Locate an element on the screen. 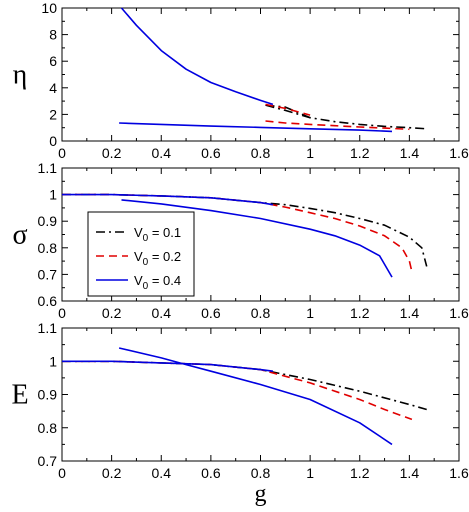 The image size is (469, 512). y-axis-label: η is located at coordinates (20, 75).